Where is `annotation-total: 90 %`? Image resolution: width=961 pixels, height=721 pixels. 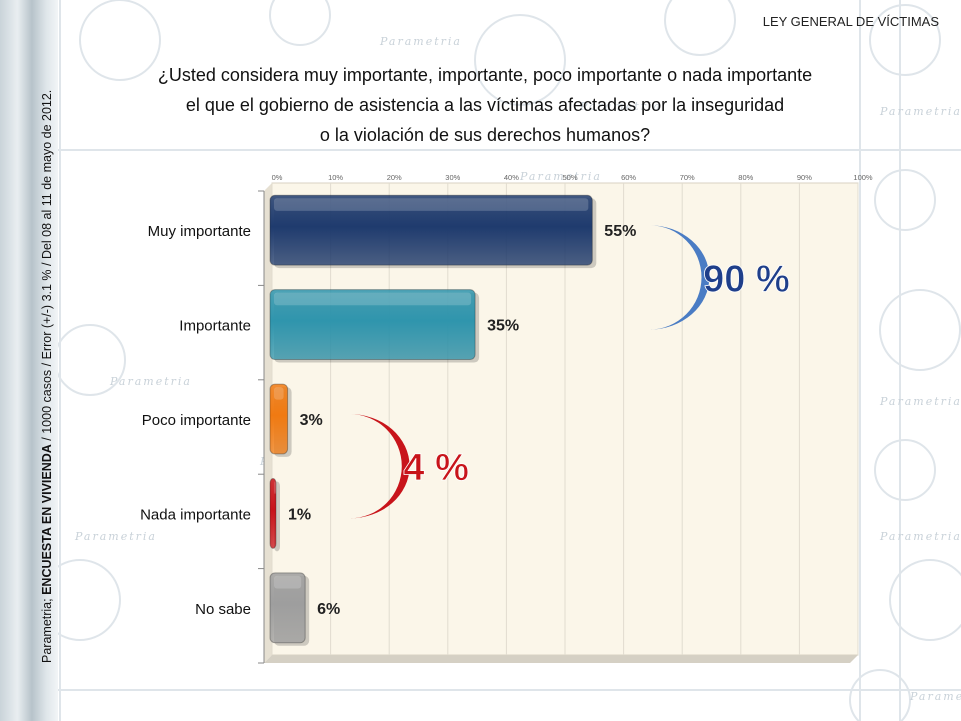 annotation-total: 90 % is located at coordinates (746, 279).